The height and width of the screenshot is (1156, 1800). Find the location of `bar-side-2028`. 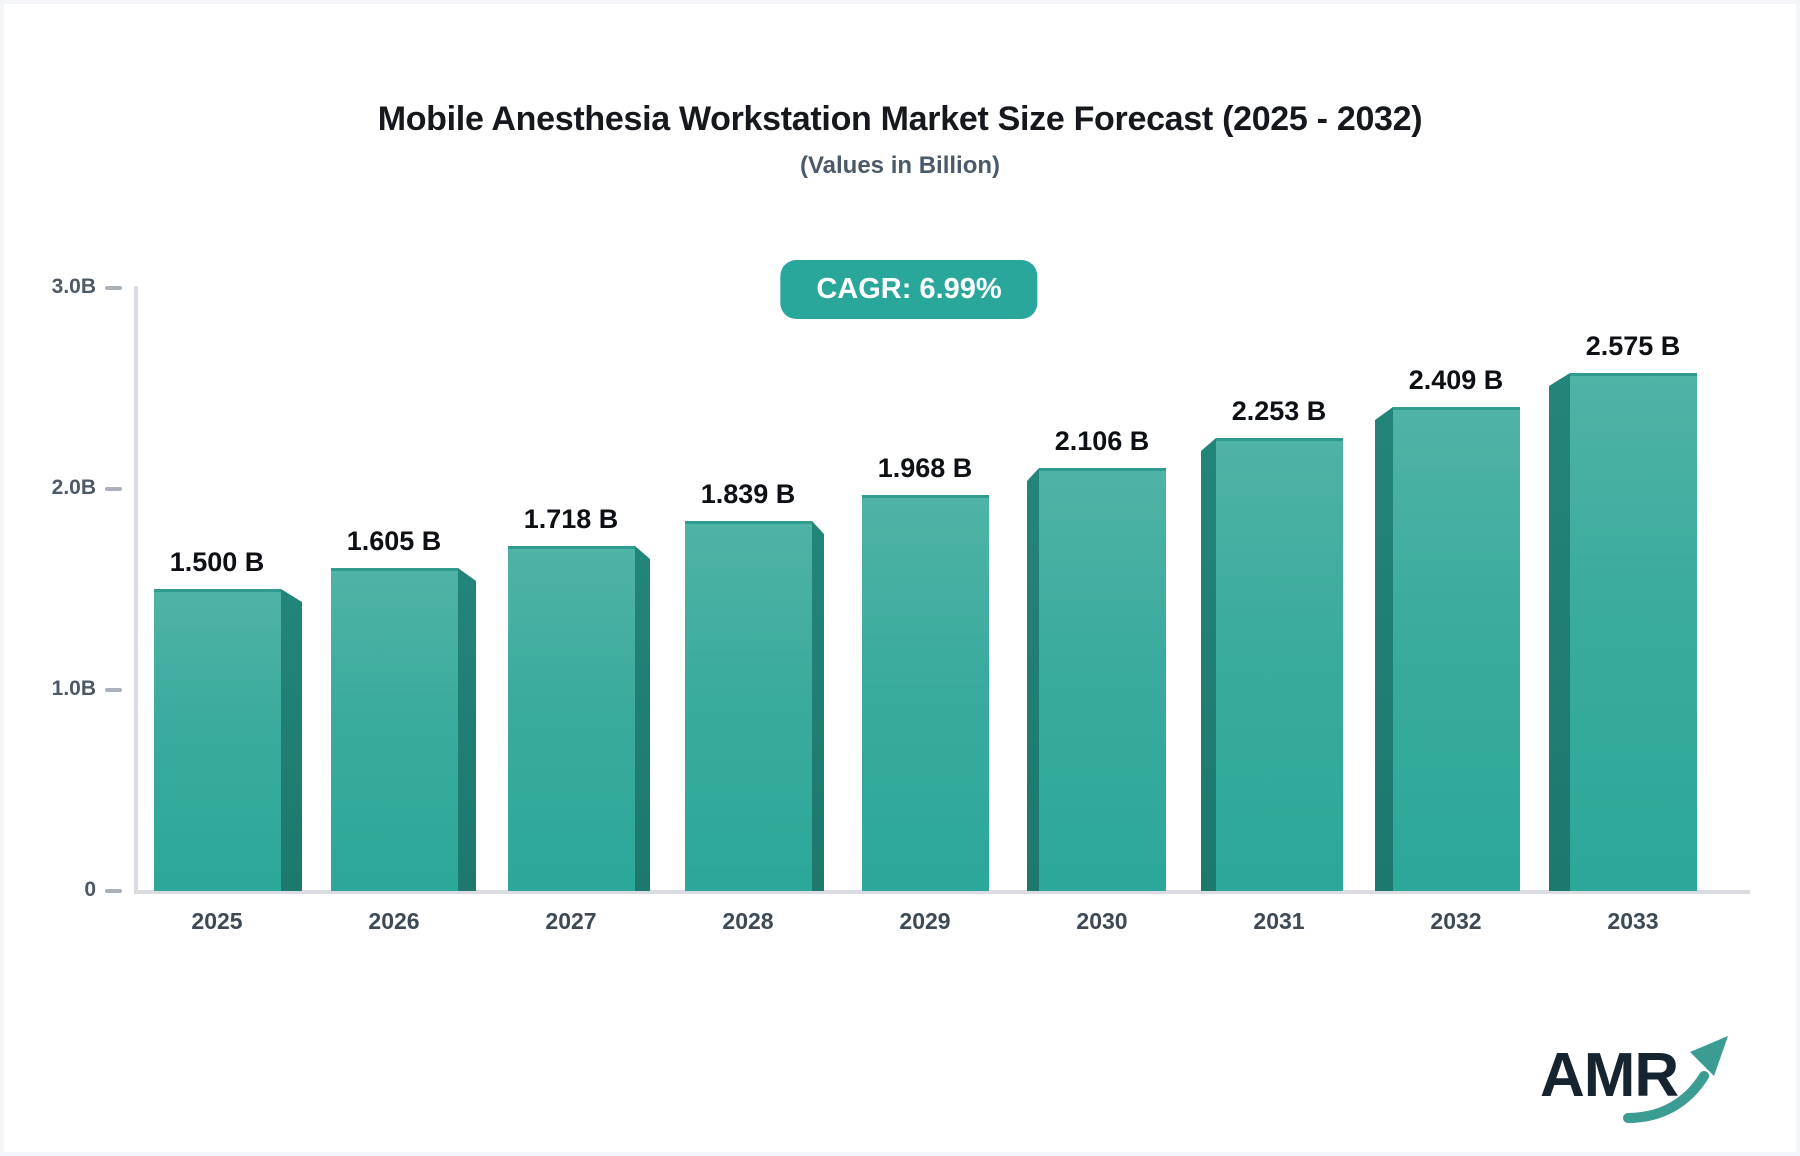

bar-side-2028 is located at coordinates (818, 706).